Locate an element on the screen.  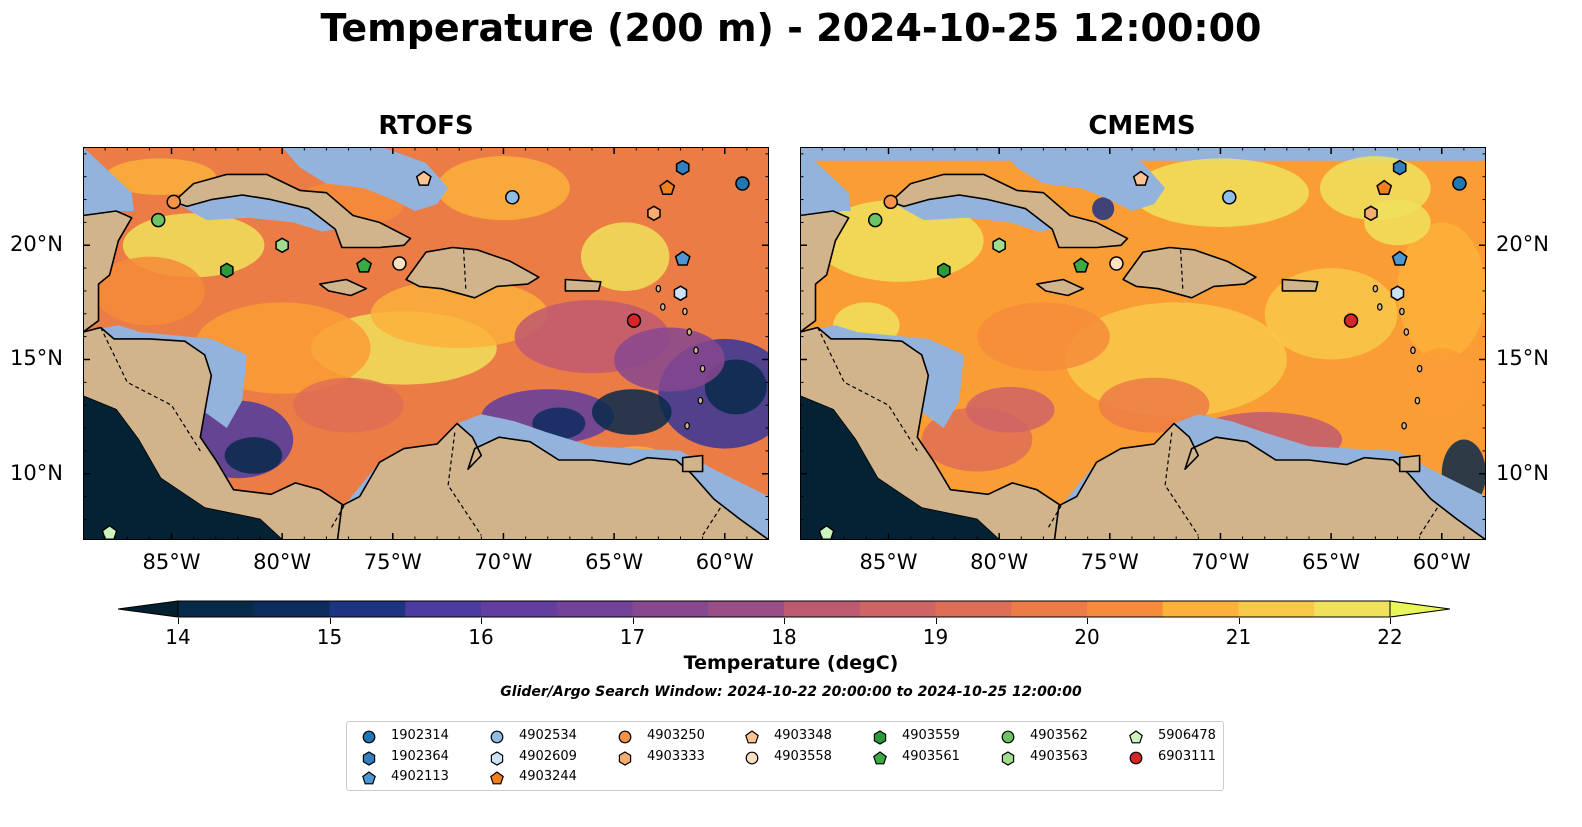
lon-tick-label: 60°W is located at coordinates (1441, 562).